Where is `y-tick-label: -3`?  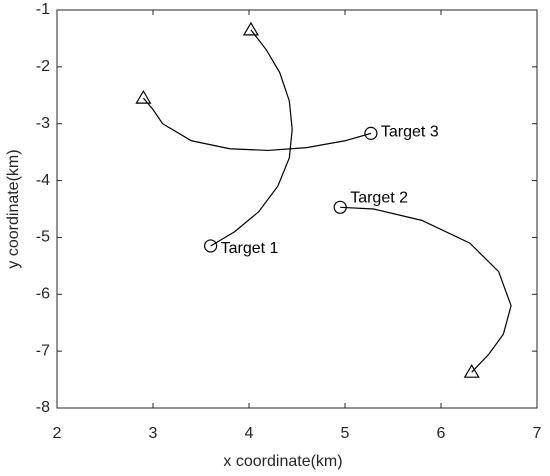
y-tick-label: -3 is located at coordinates (43, 123).